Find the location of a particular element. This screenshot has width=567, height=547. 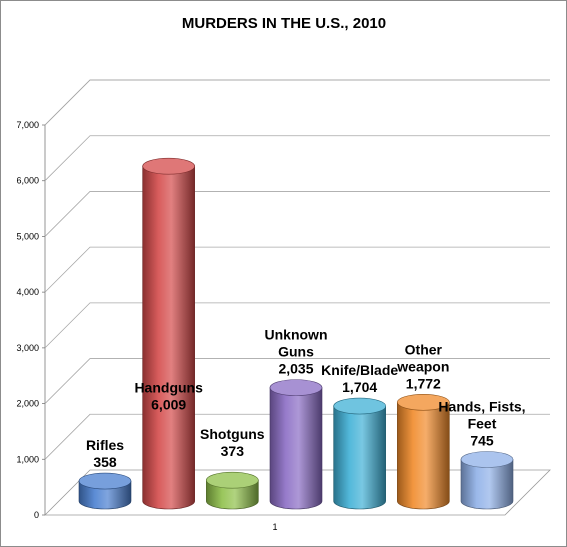

y-axis-ticks: 0 1,000 2,000 3,000 4,000 5,000 6,000 7,000 is located at coordinates (30, 320).